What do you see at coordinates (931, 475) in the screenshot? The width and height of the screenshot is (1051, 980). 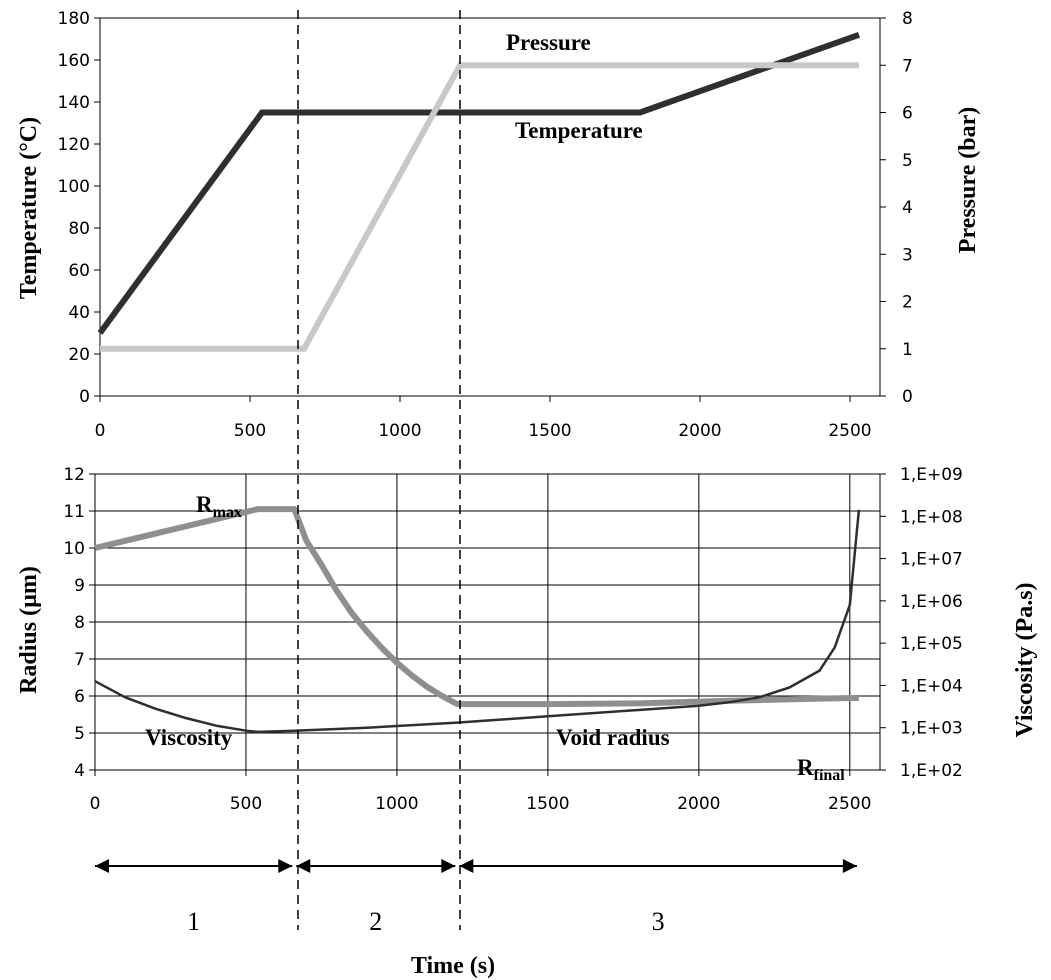 I see `bottom-y2-tick-label: 1,E+09` at bounding box center [931, 475].